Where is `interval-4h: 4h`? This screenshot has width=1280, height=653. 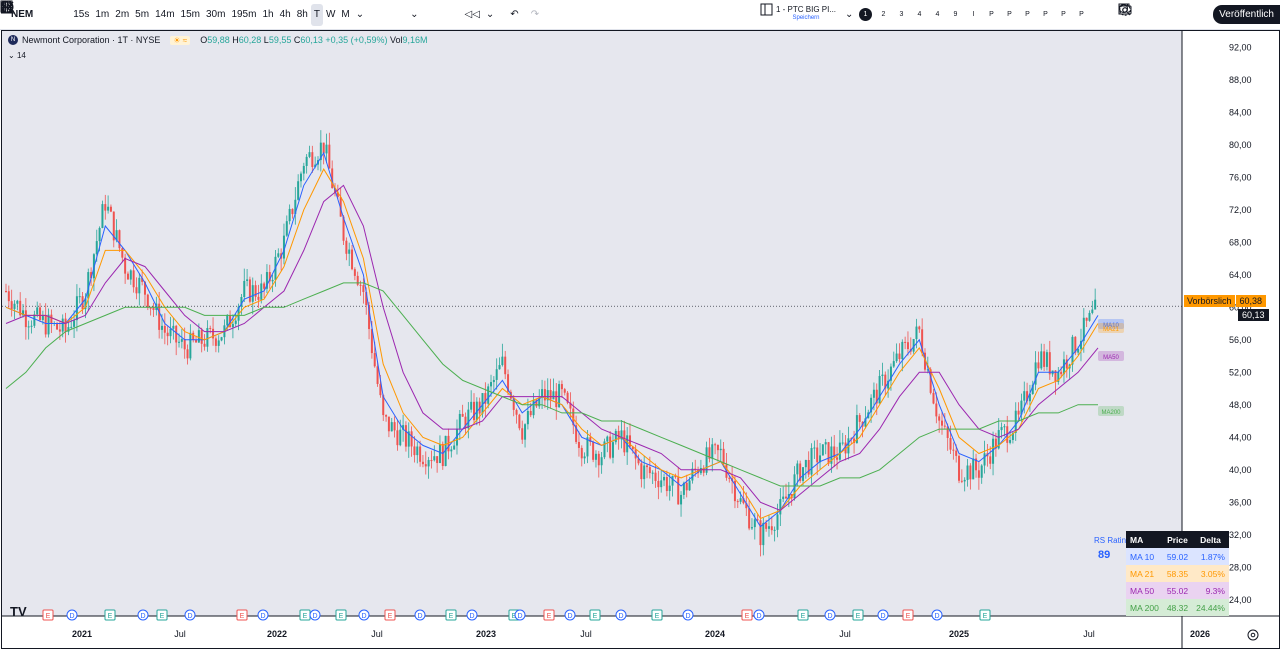 interval-4h: 4h is located at coordinates (285, 14).